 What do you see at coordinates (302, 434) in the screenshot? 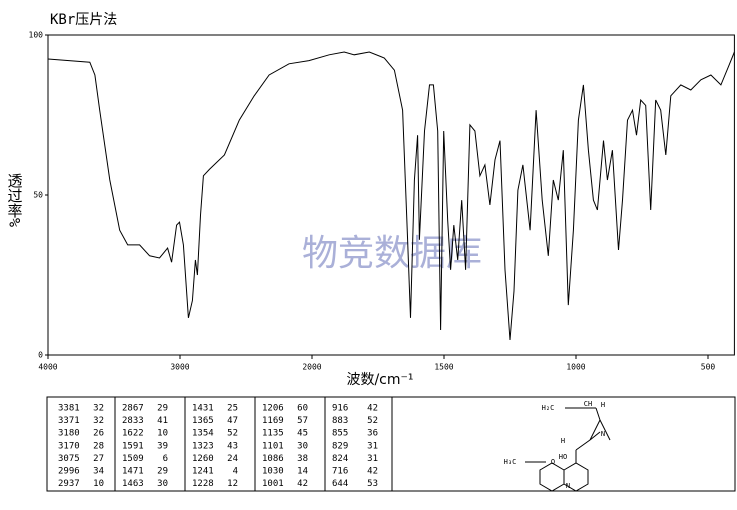
I see `peak-transmittance: 45` at bounding box center [302, 434].